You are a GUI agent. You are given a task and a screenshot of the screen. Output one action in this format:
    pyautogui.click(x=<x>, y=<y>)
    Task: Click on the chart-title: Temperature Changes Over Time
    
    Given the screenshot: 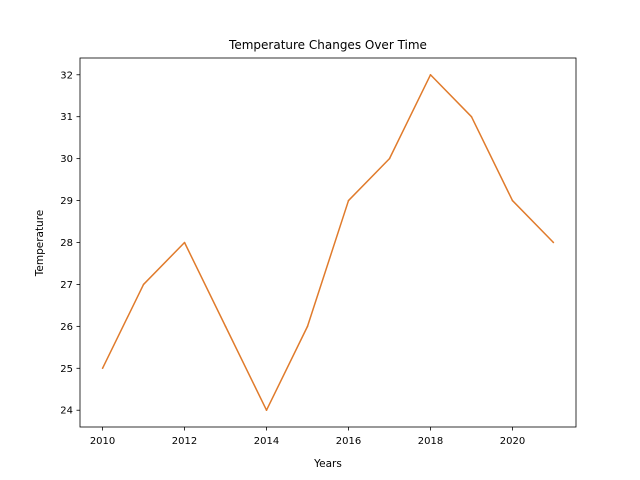 What is the action you would take?
    pyautogui.click(x=327, y=45)
    